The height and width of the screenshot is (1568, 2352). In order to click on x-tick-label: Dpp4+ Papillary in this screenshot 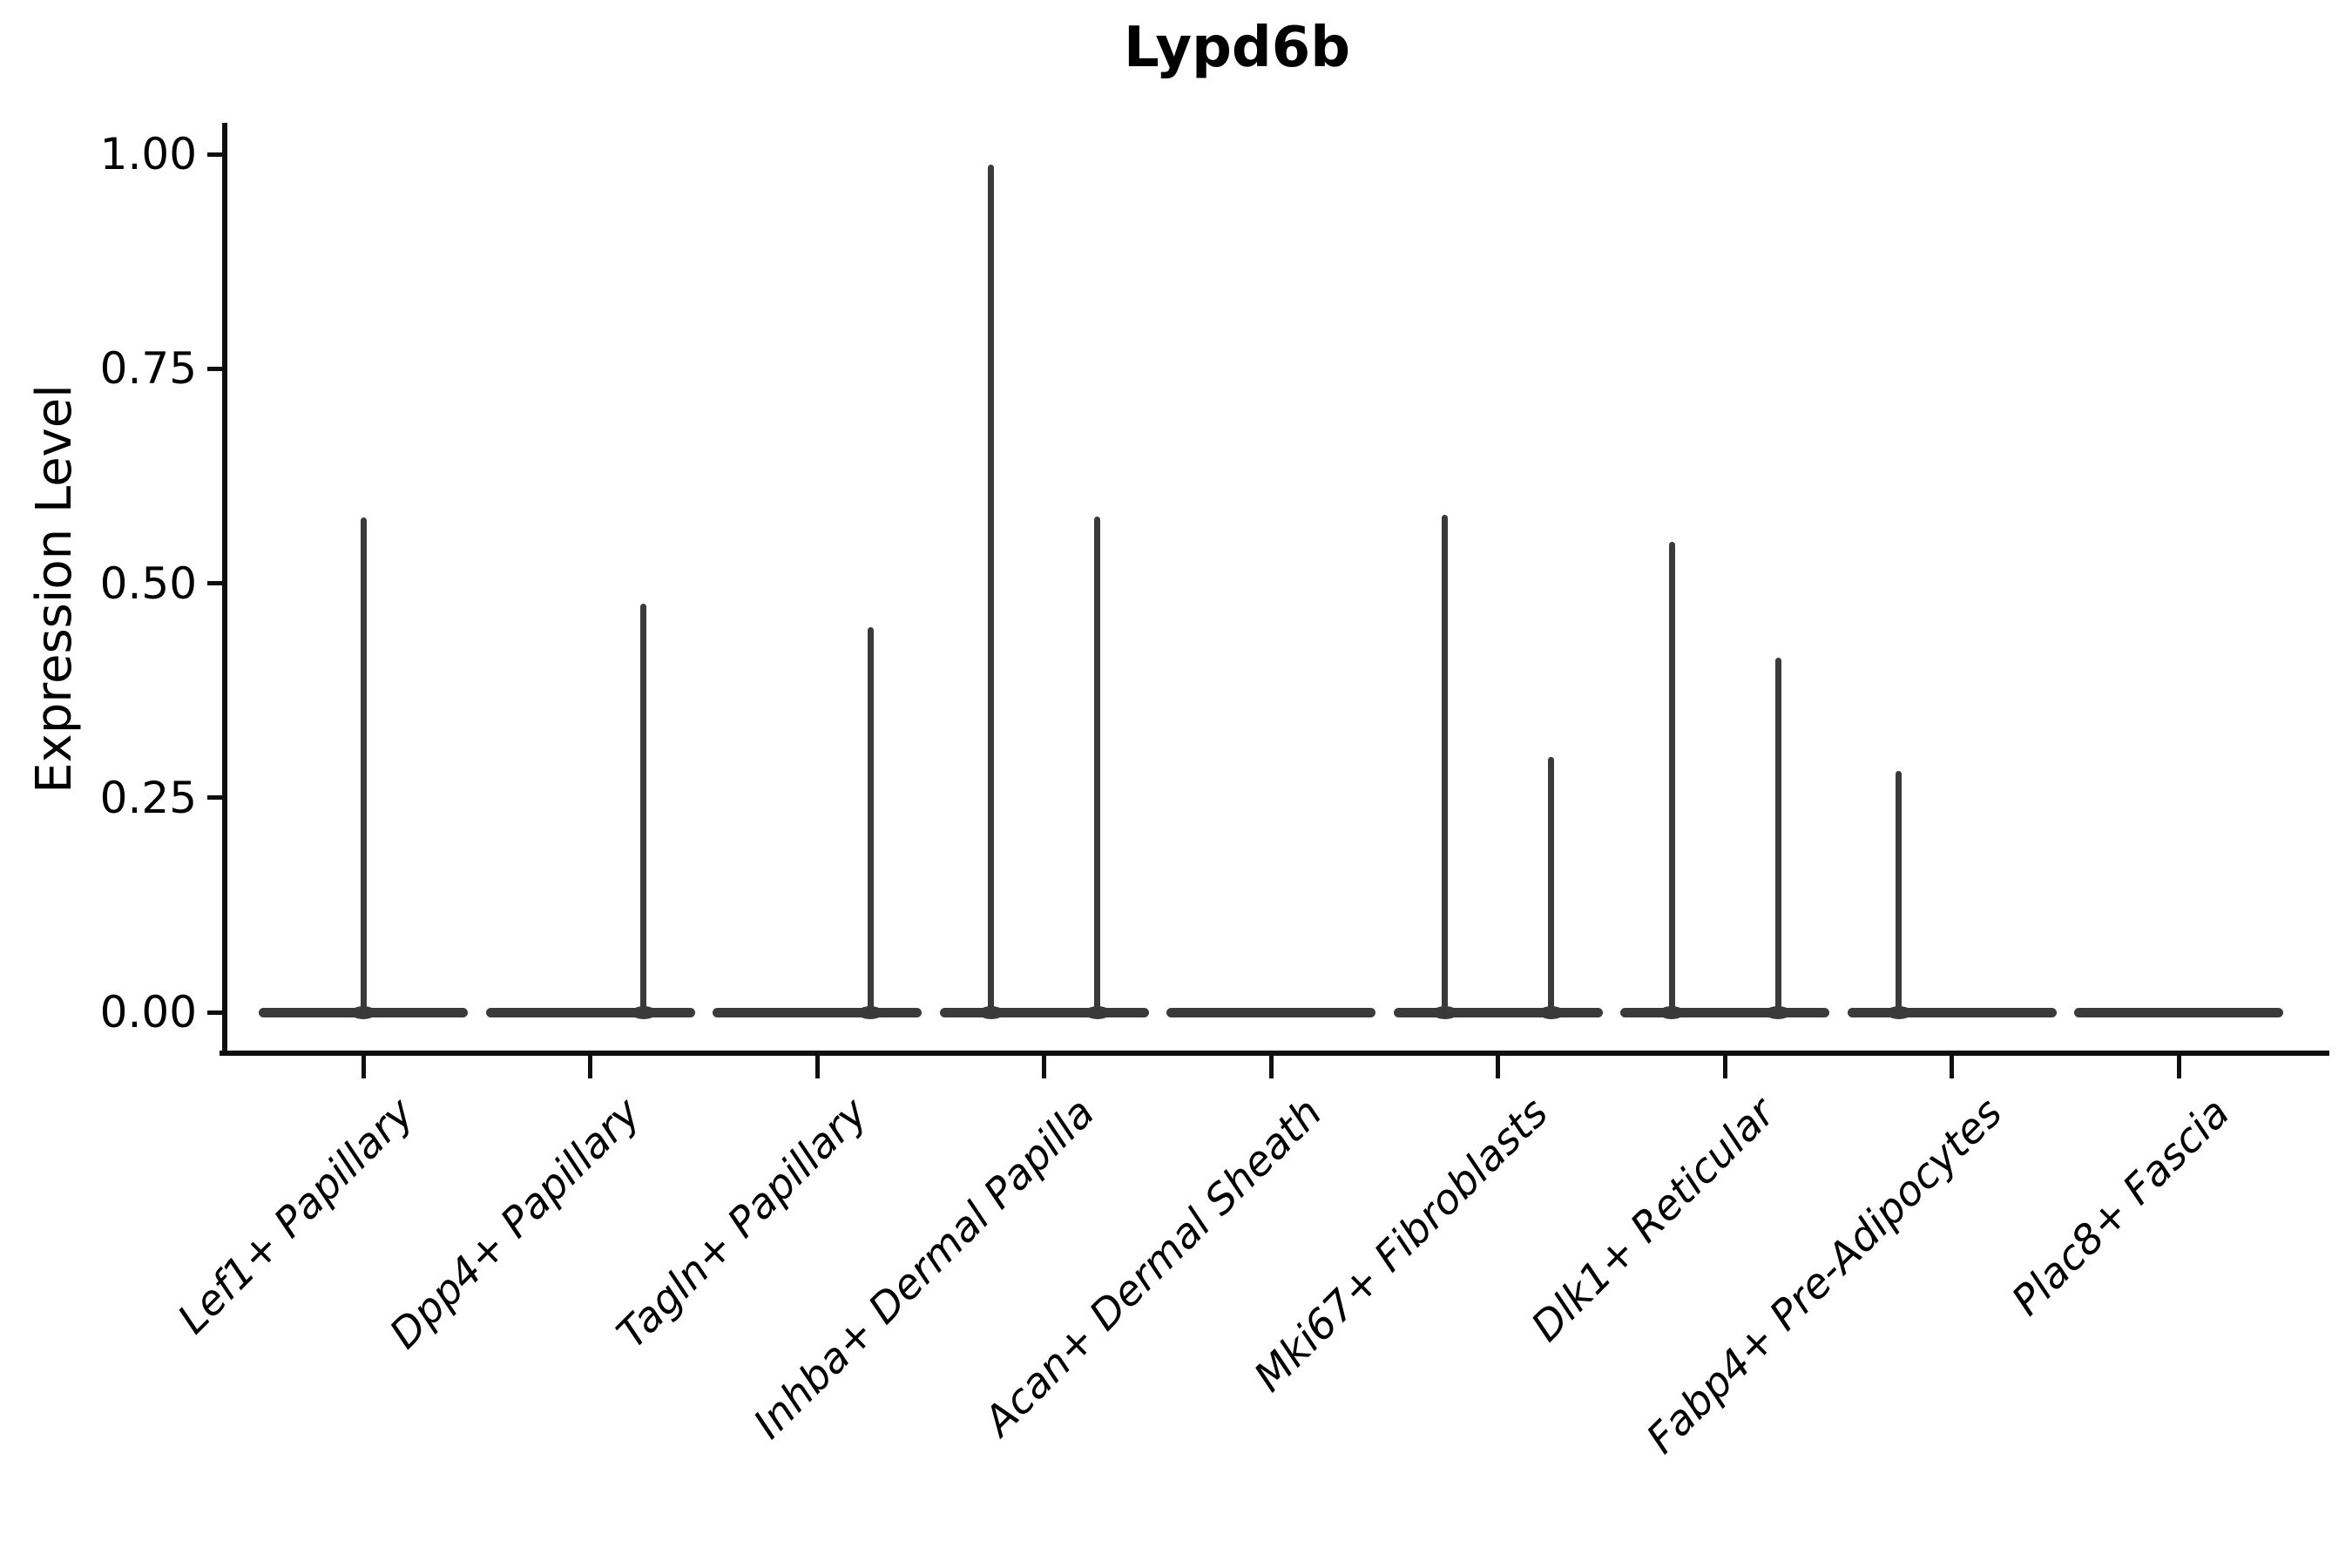, I will do `click(516, 1224)`.